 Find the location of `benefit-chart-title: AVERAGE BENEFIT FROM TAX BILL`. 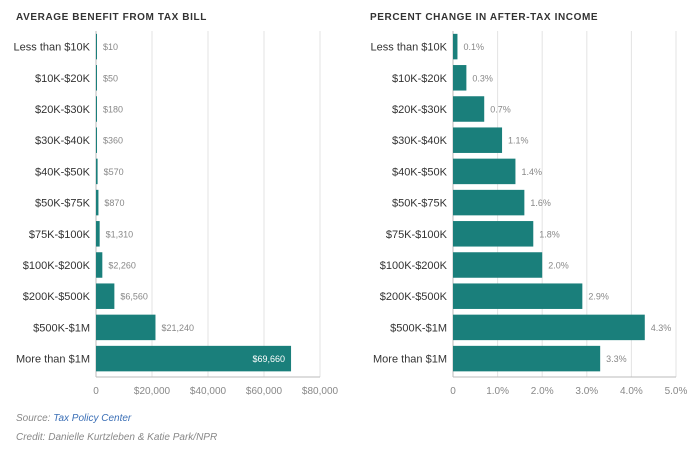

benefit-chart-title: AVERAGE BENEFIT FROM TAX BILL is located at coordinates (111, 17).